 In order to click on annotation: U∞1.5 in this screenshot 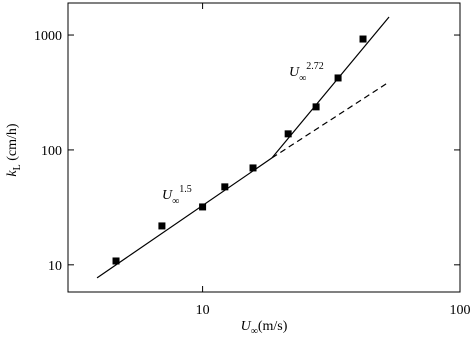, I will do `click(177, 195)`.